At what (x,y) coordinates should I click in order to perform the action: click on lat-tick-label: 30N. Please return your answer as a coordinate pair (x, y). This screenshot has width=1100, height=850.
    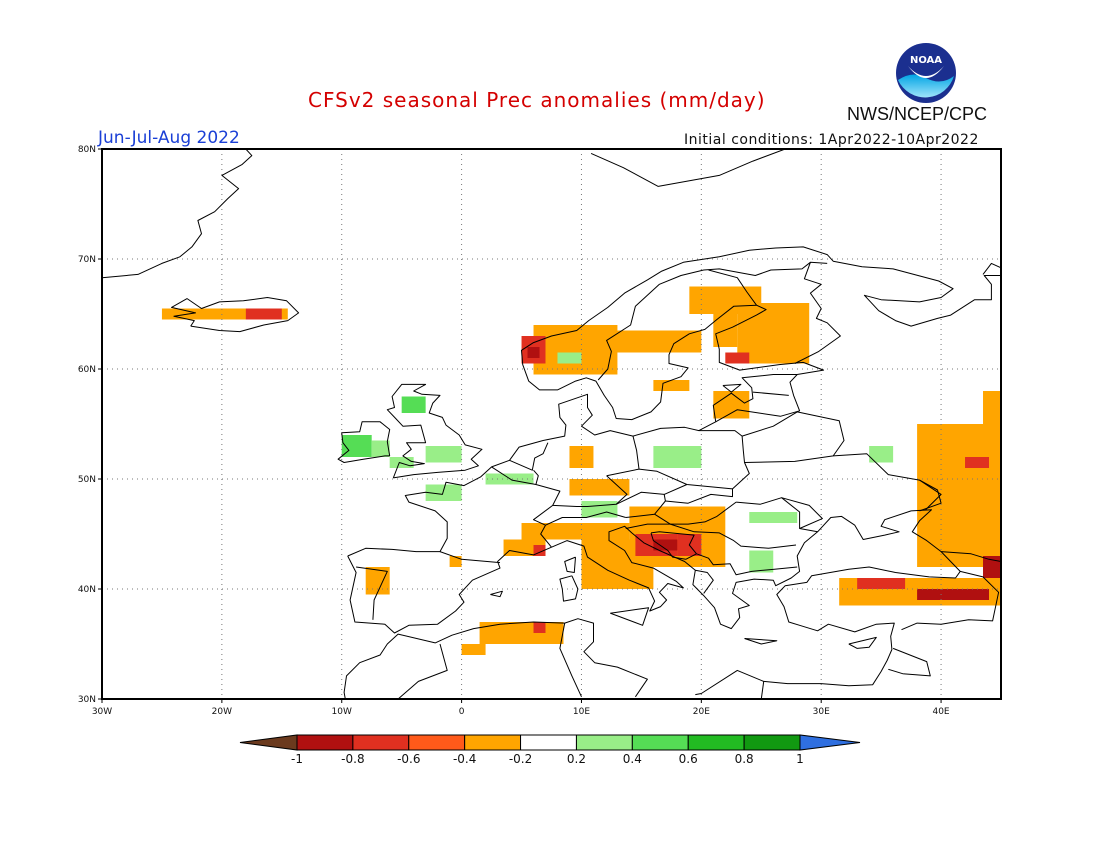
    Looking at the image, I should click on (87, 700).